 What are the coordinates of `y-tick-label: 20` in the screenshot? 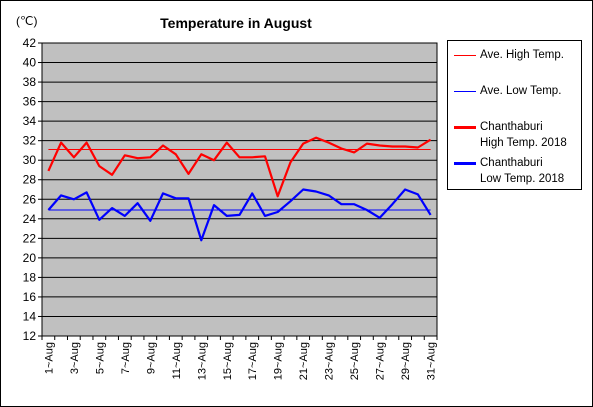 It's located at (30, 258).